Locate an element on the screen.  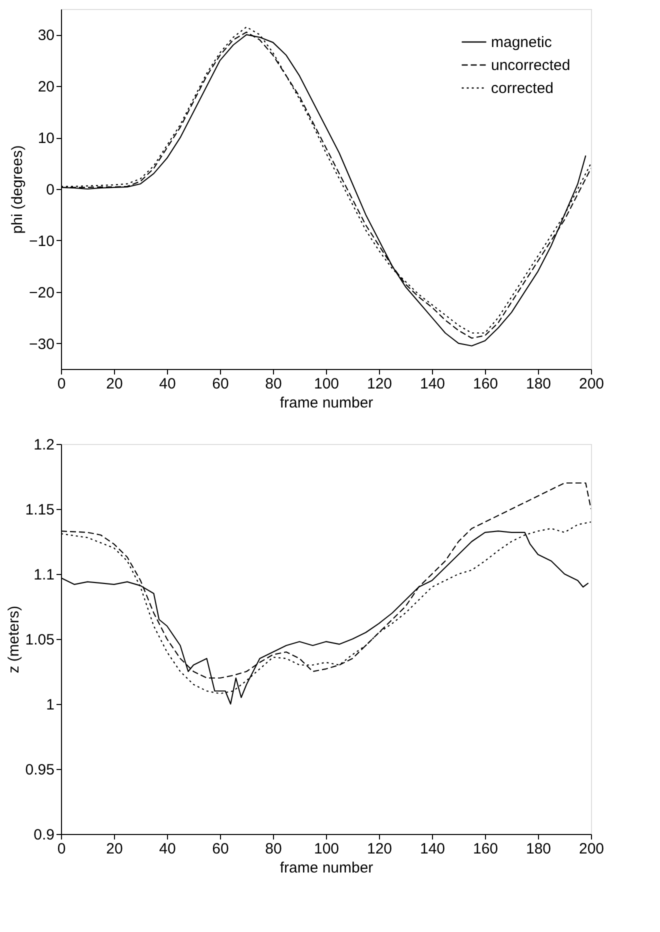
y-axis-title: phi (degrees) is located at coordinates (17, 189).